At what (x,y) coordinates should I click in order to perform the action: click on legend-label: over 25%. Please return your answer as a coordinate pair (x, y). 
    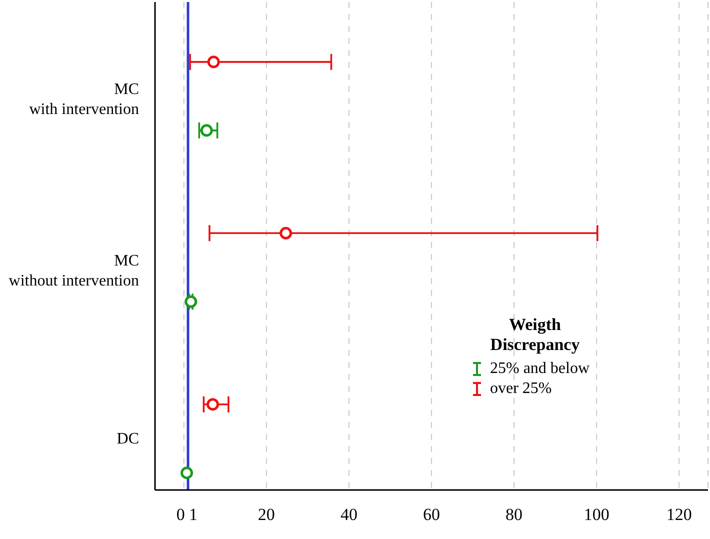
    Looking at the image, I should click on (521, 389).